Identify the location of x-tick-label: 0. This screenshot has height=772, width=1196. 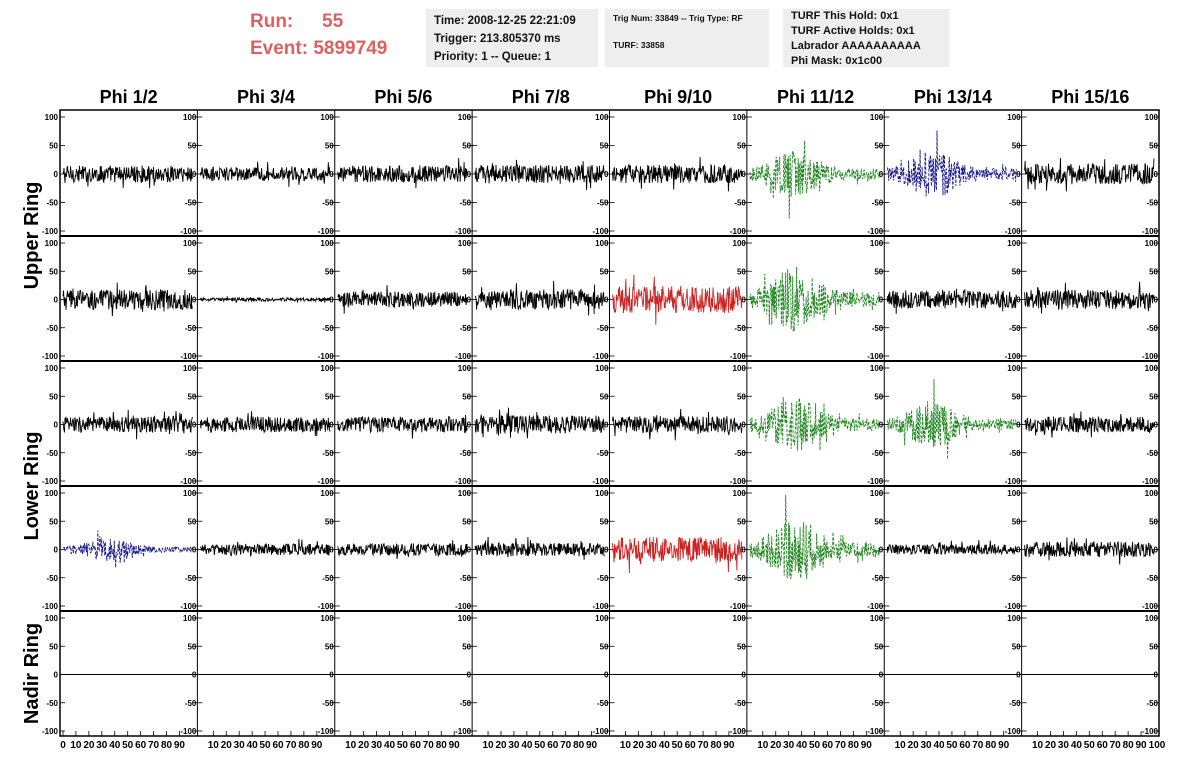
(63, 745).